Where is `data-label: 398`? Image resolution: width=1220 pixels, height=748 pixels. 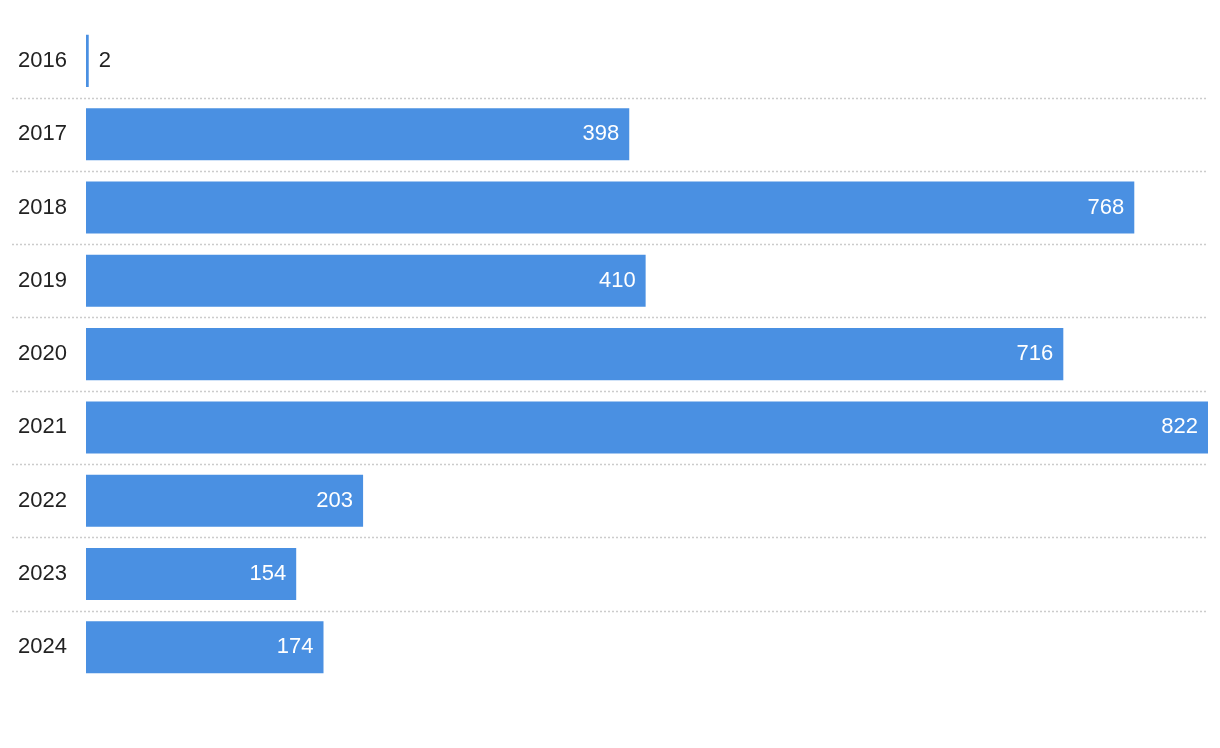
data-label: 398 is located at coordinates (601, 133).